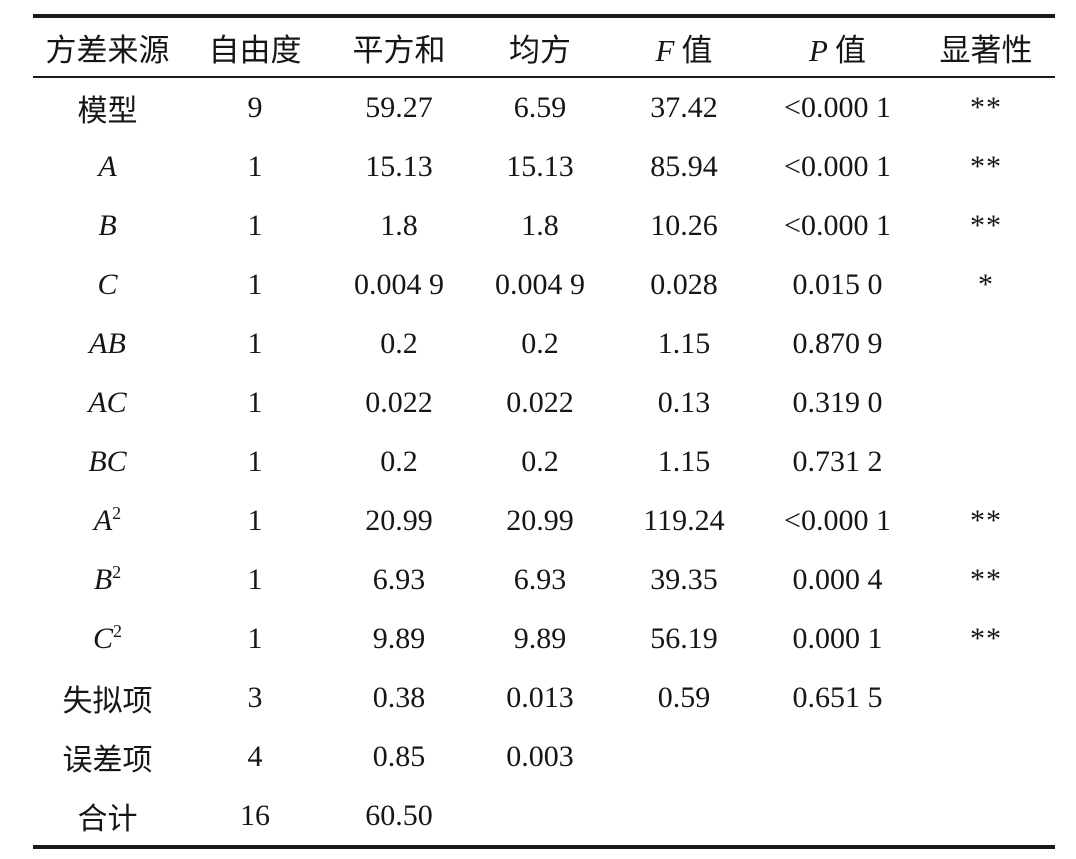 The image size is (1076, 859). What do you see at coordinates (986, 284) in the screenshot?
I see `cell-sig: *` at bounding box center [986, 284].